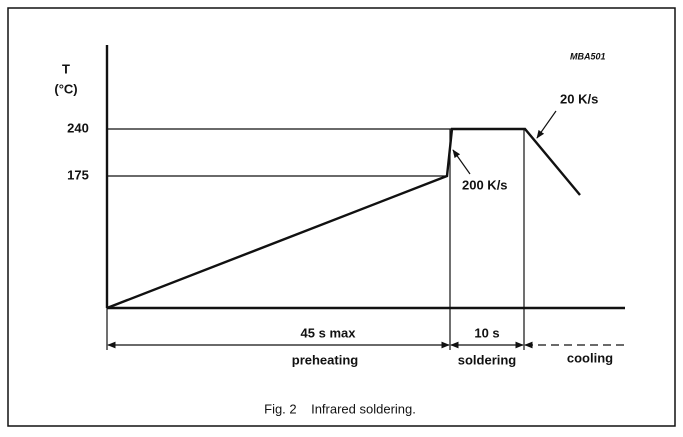 Image resolution: width=683 pixels, height=437 pixels. Describe the element at coordinates (78, 127) in the screenshot. I see `level-label: 240` at that location.